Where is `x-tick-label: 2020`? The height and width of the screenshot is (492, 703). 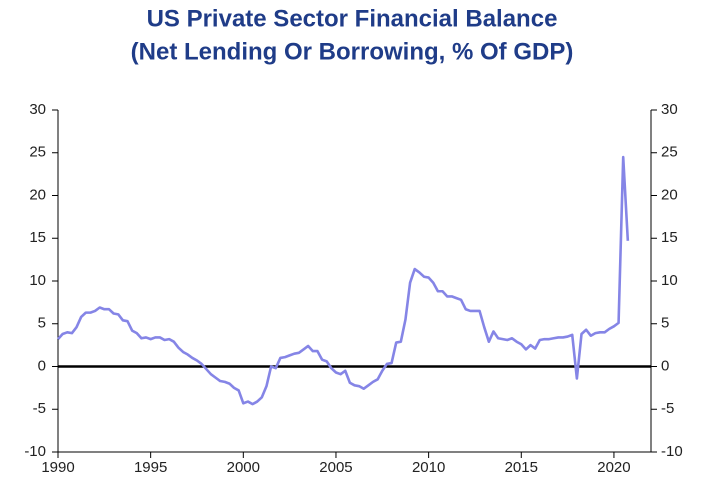
x-tick-label: 2020 is located at coordinates (613, 467).